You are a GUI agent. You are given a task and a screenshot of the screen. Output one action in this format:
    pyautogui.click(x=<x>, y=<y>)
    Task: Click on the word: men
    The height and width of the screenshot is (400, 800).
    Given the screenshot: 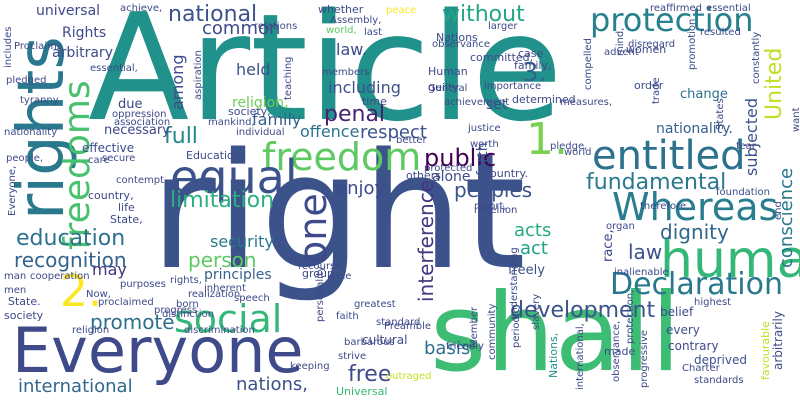 What is the action you would take?
    pyautogui.click(x=15, y=290)
    